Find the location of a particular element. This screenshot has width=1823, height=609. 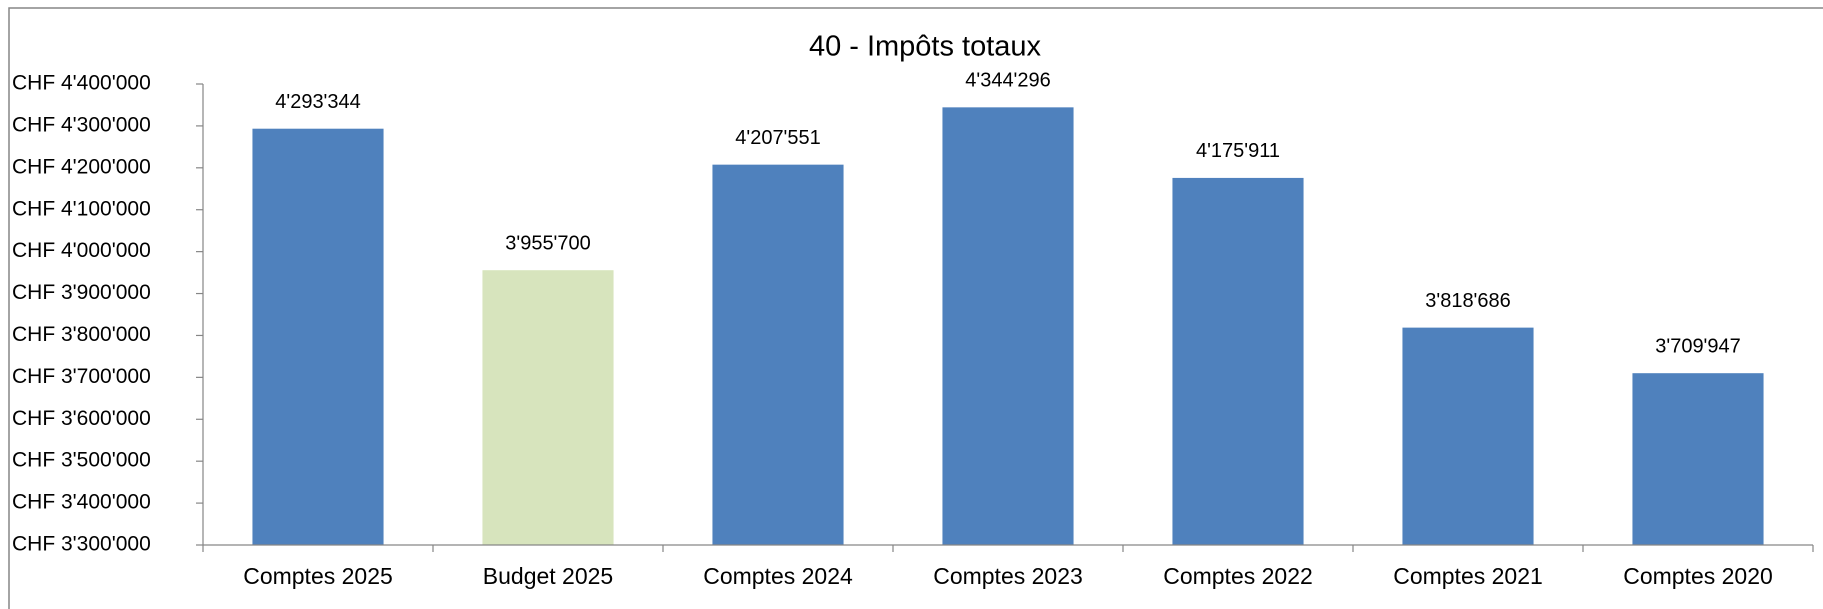

y-tick-label: CHF 3'500'000 is located at coordinates (81, 460).